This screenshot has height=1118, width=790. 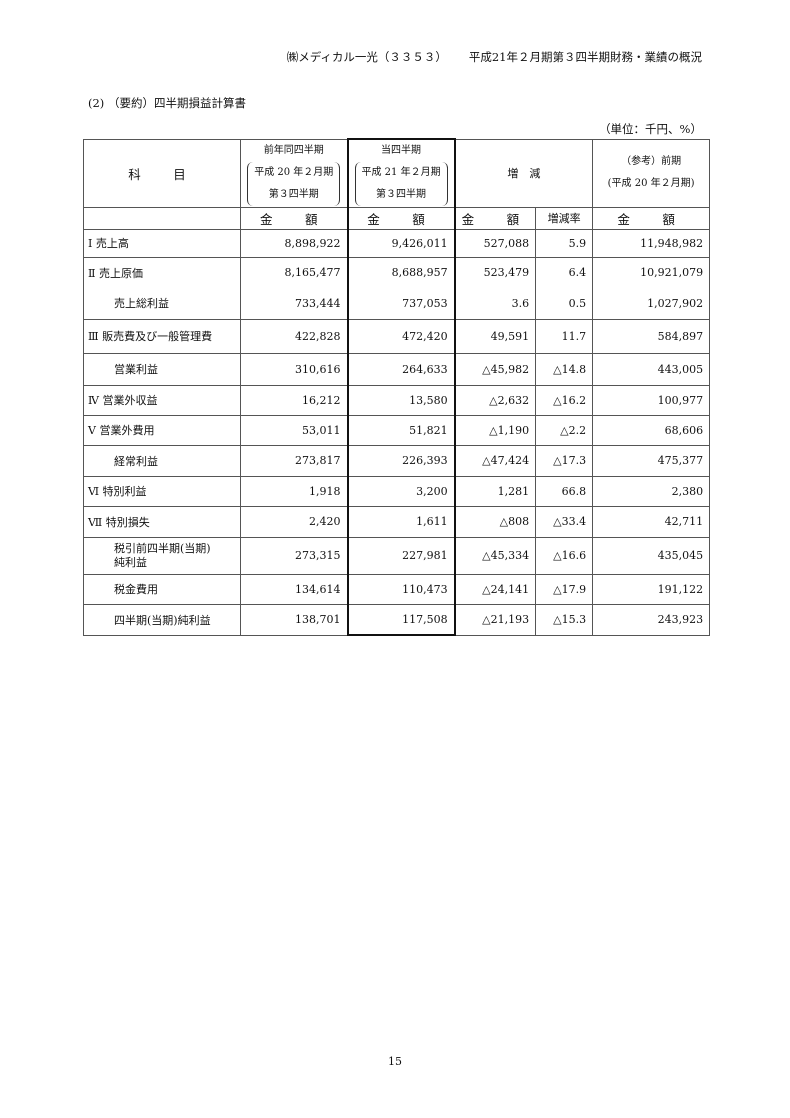 I want to click on change-rate: △33.4, so click(x=564, y=521).